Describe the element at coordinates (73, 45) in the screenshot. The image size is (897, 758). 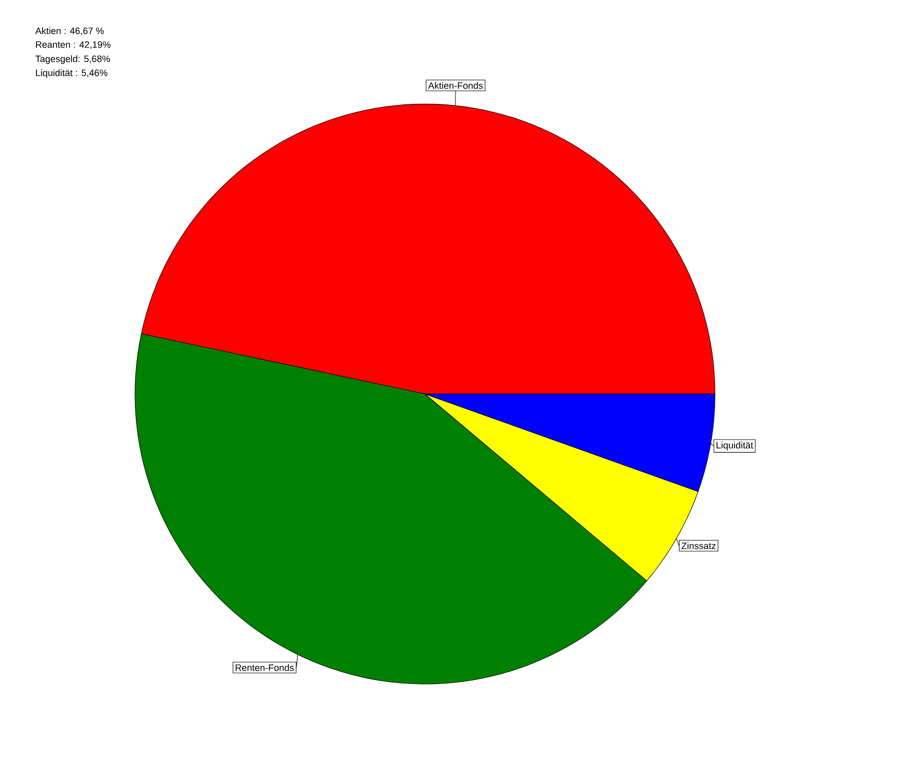
I see `text: Reanten : 42,19%` at that location.